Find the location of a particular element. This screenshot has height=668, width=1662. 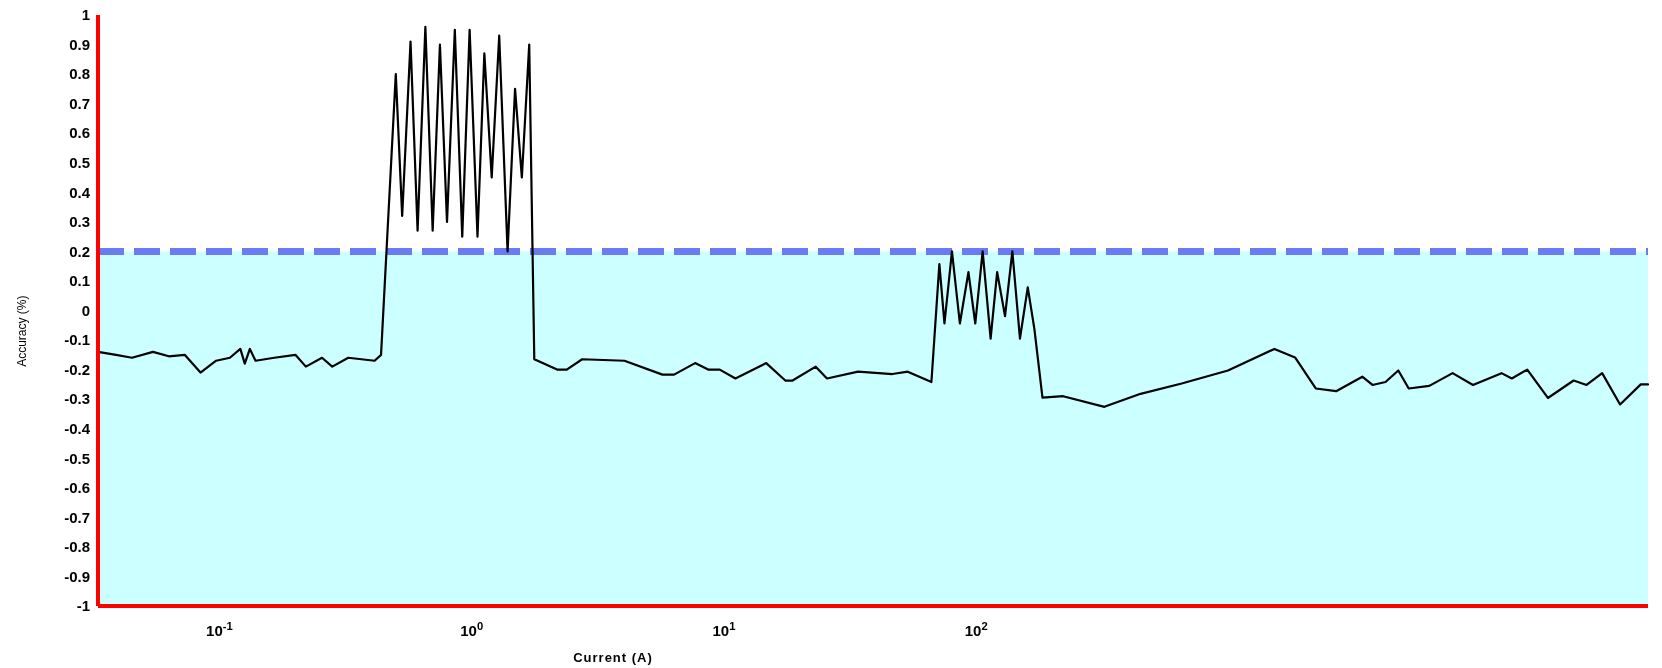

y-tick-label: 0 is located at coordinates (85, 310).